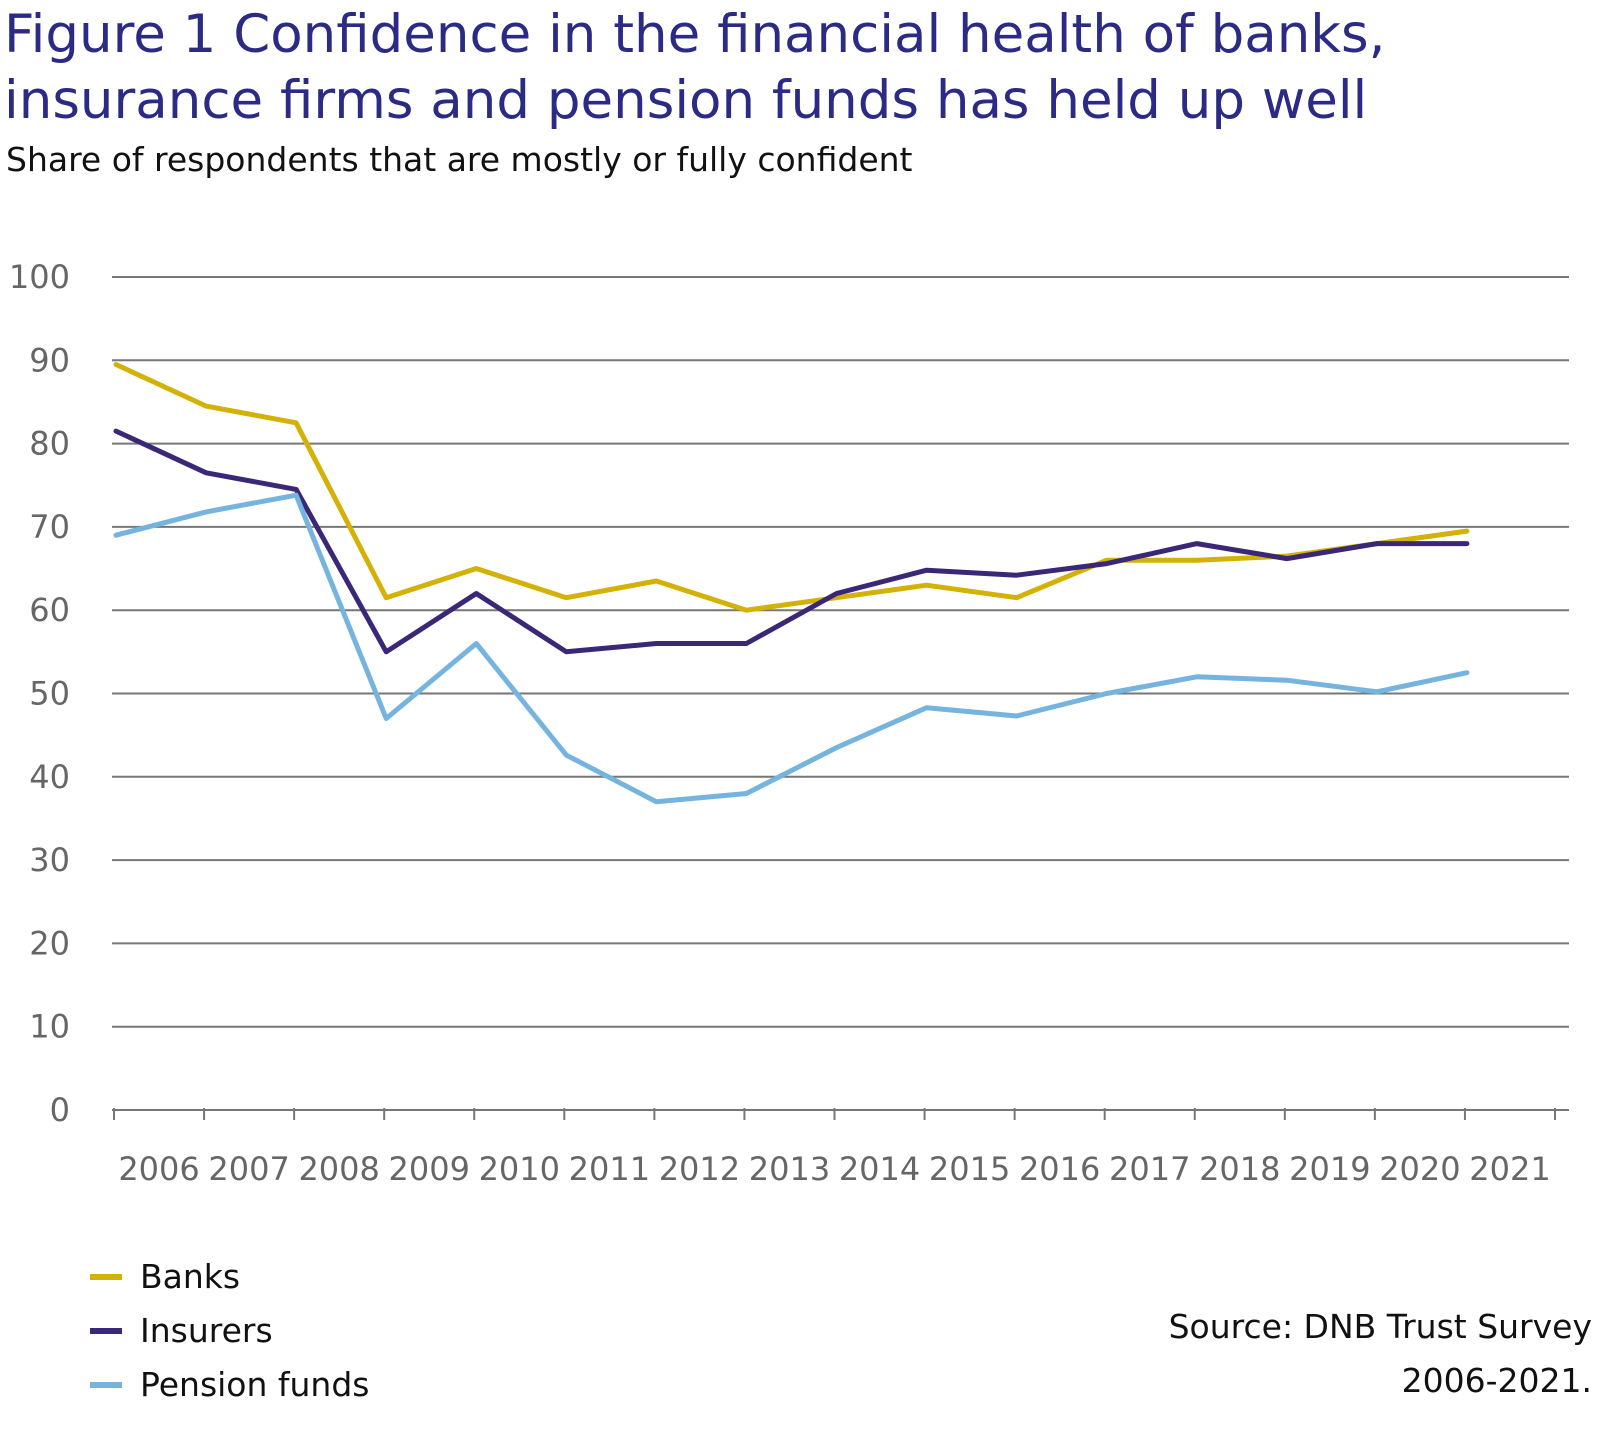  What do you see at coordinates (1496, 1380) in the screenshot?
I see `source-line-2: 2006-2021.` at bounding box center [1496, 1380].